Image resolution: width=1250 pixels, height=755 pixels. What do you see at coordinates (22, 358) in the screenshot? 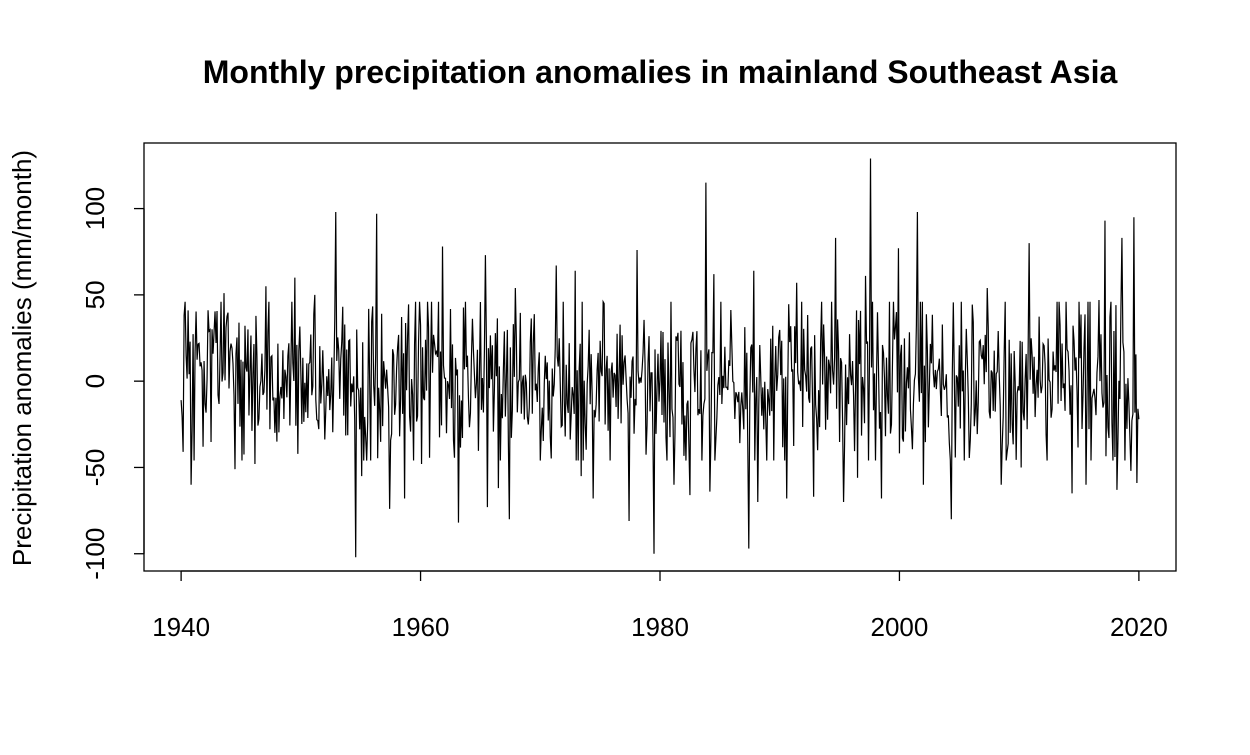
I see `y-axis-label: Precipitation anomalies (mm/month)` at bounding box center [22, 358].